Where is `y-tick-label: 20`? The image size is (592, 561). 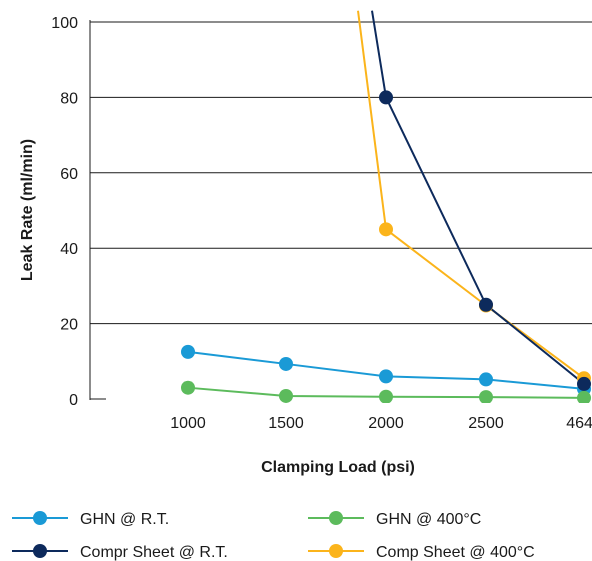
y-tick-label: 20 is located at coordinates (69, 325).